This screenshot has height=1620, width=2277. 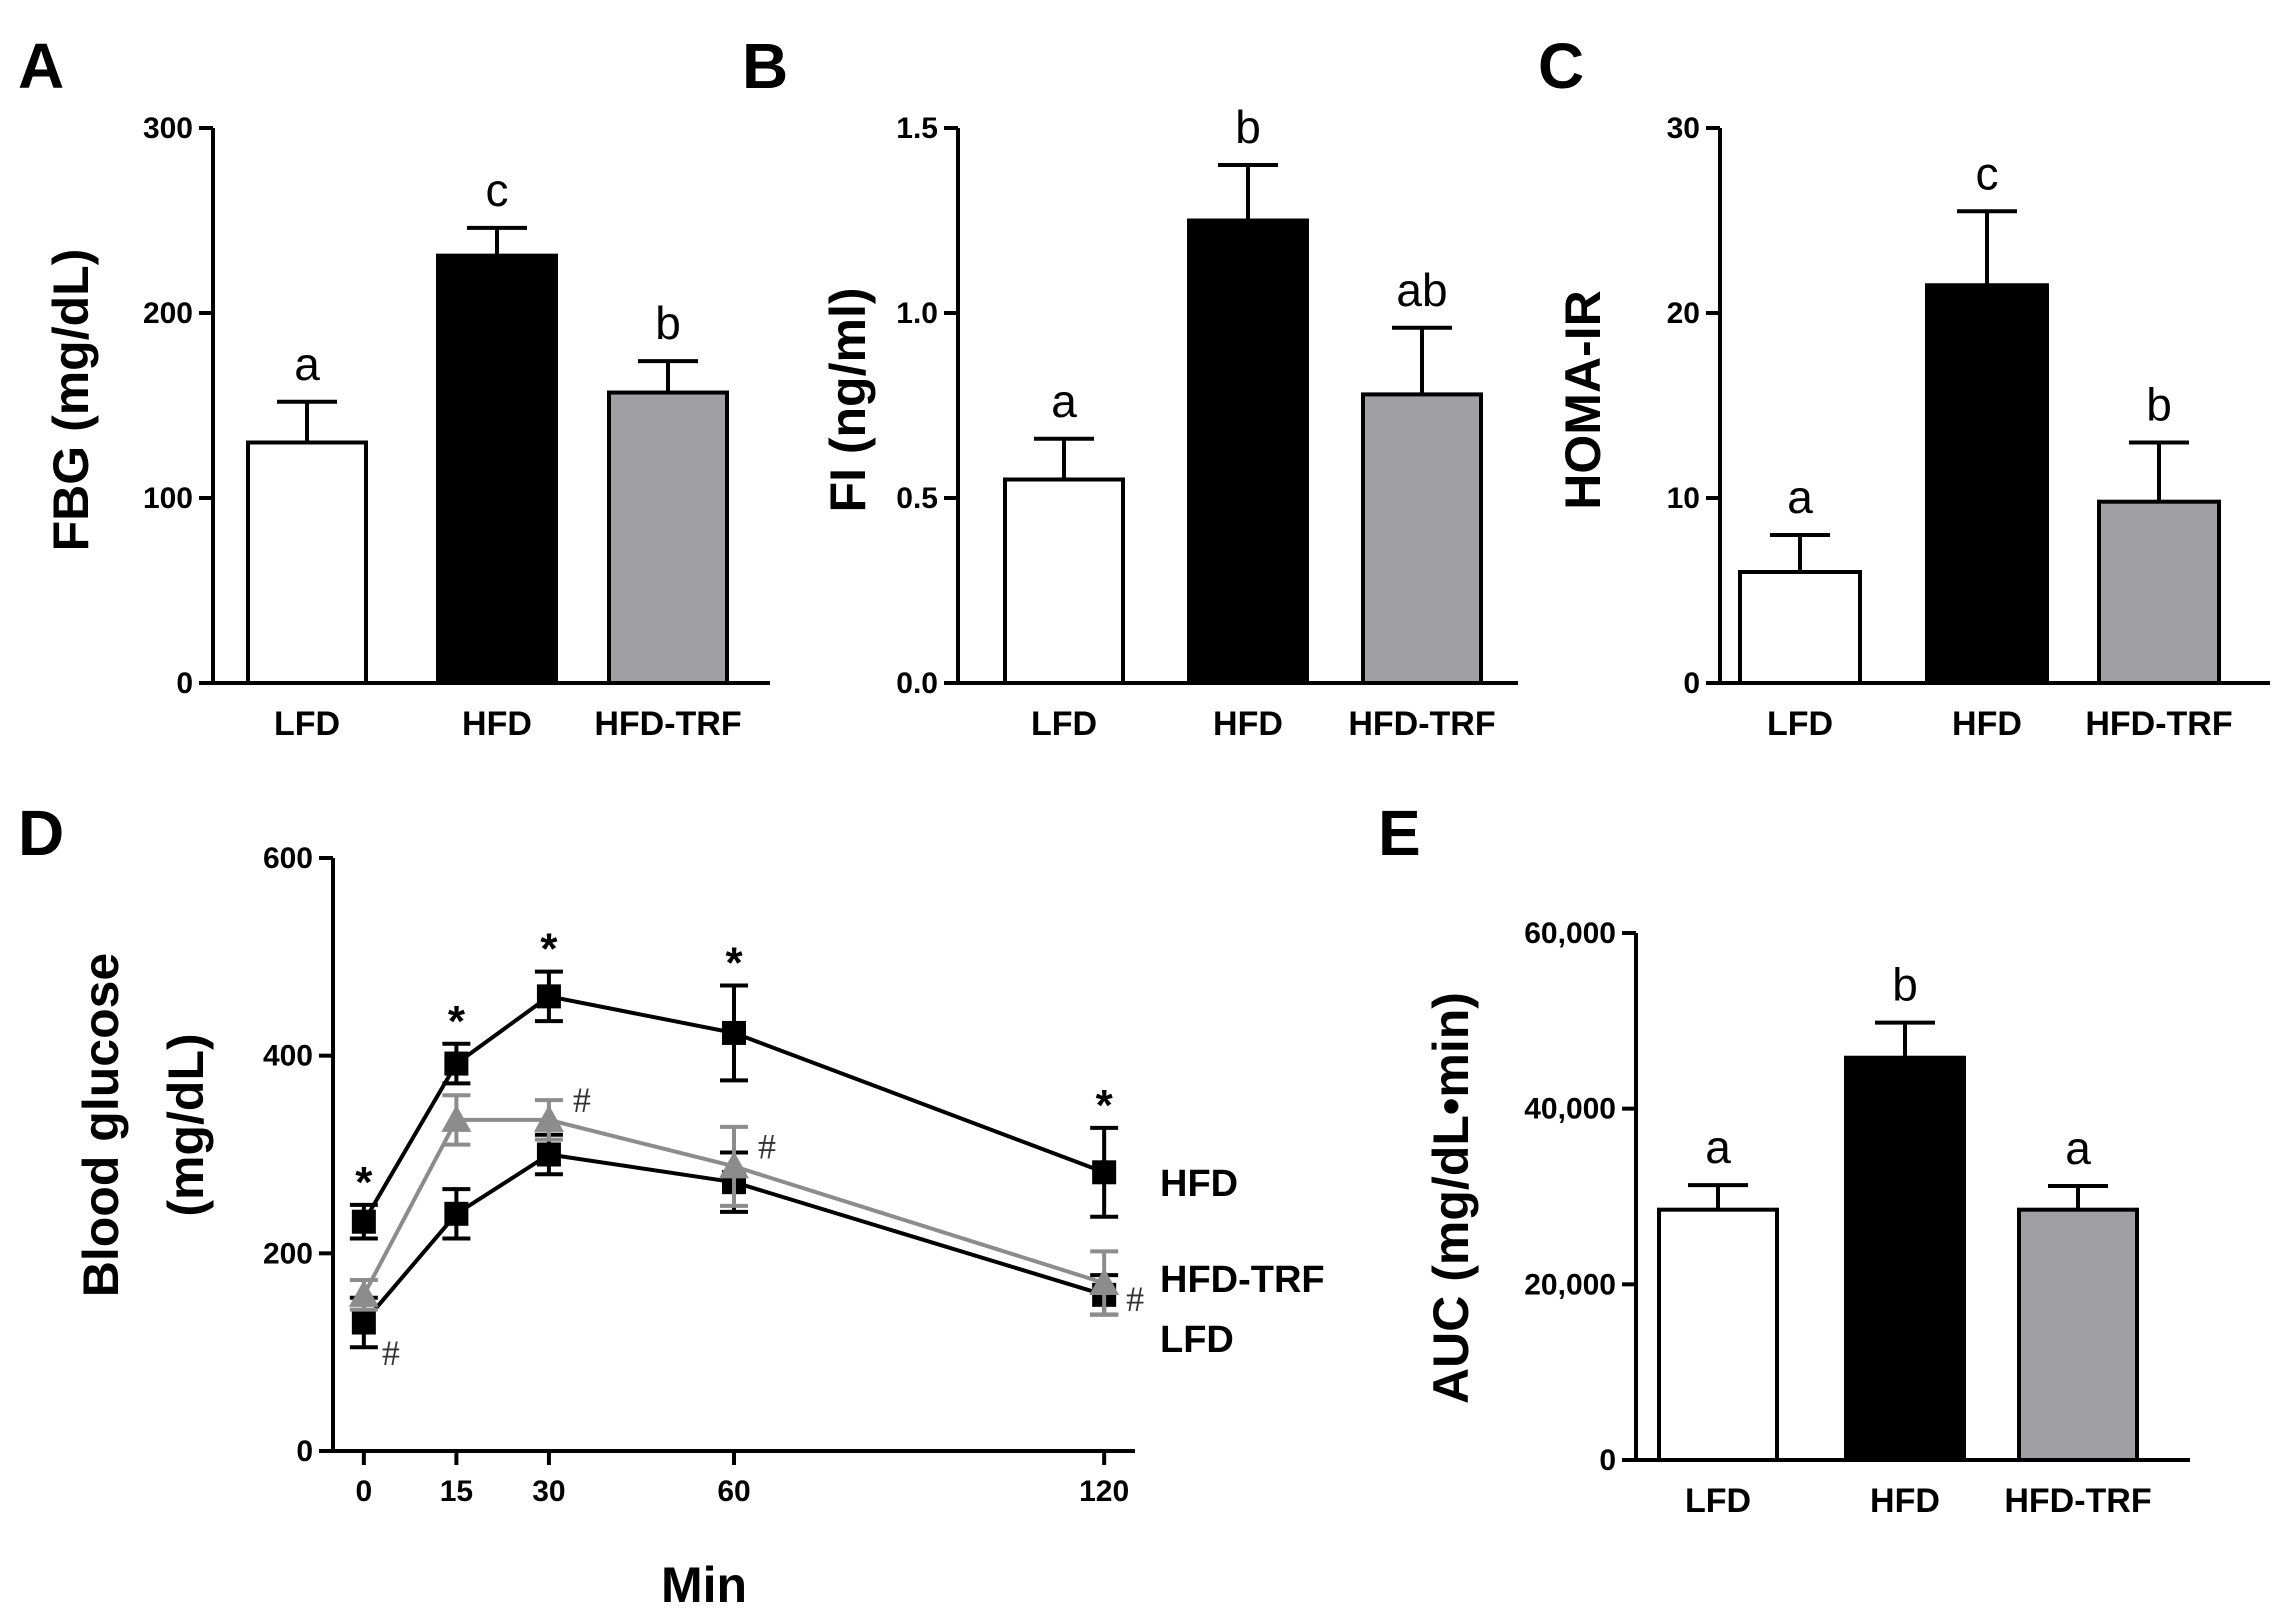 What do you see at coordinates (917, 683) in the screenshot?
I see `y-tick-label: 0.0` at bounding box center [917, 683].